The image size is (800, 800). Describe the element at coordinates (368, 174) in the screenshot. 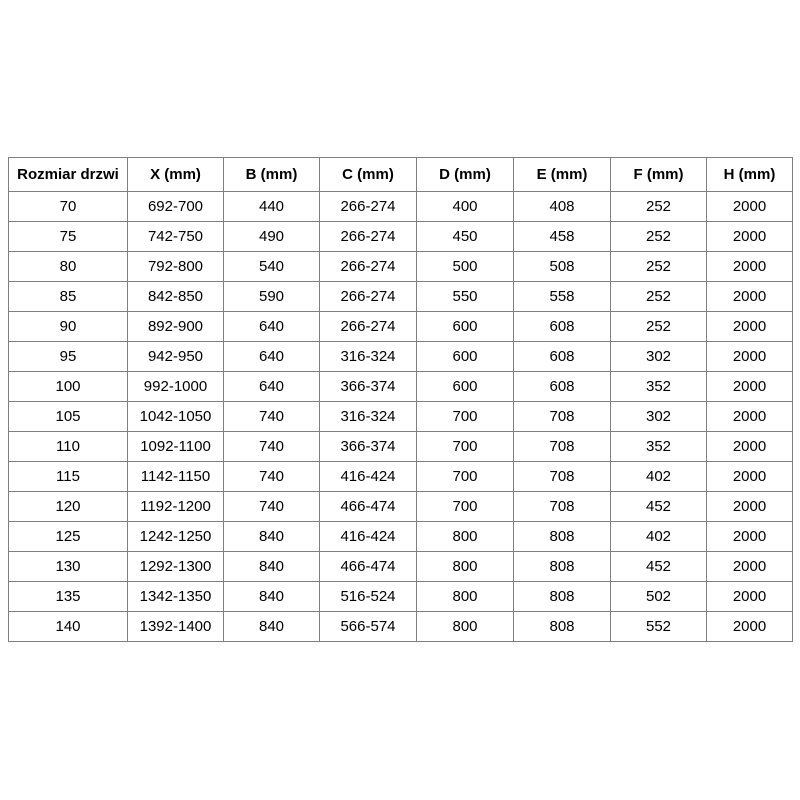

I see `table-header-cell: C (mm)` at that location.